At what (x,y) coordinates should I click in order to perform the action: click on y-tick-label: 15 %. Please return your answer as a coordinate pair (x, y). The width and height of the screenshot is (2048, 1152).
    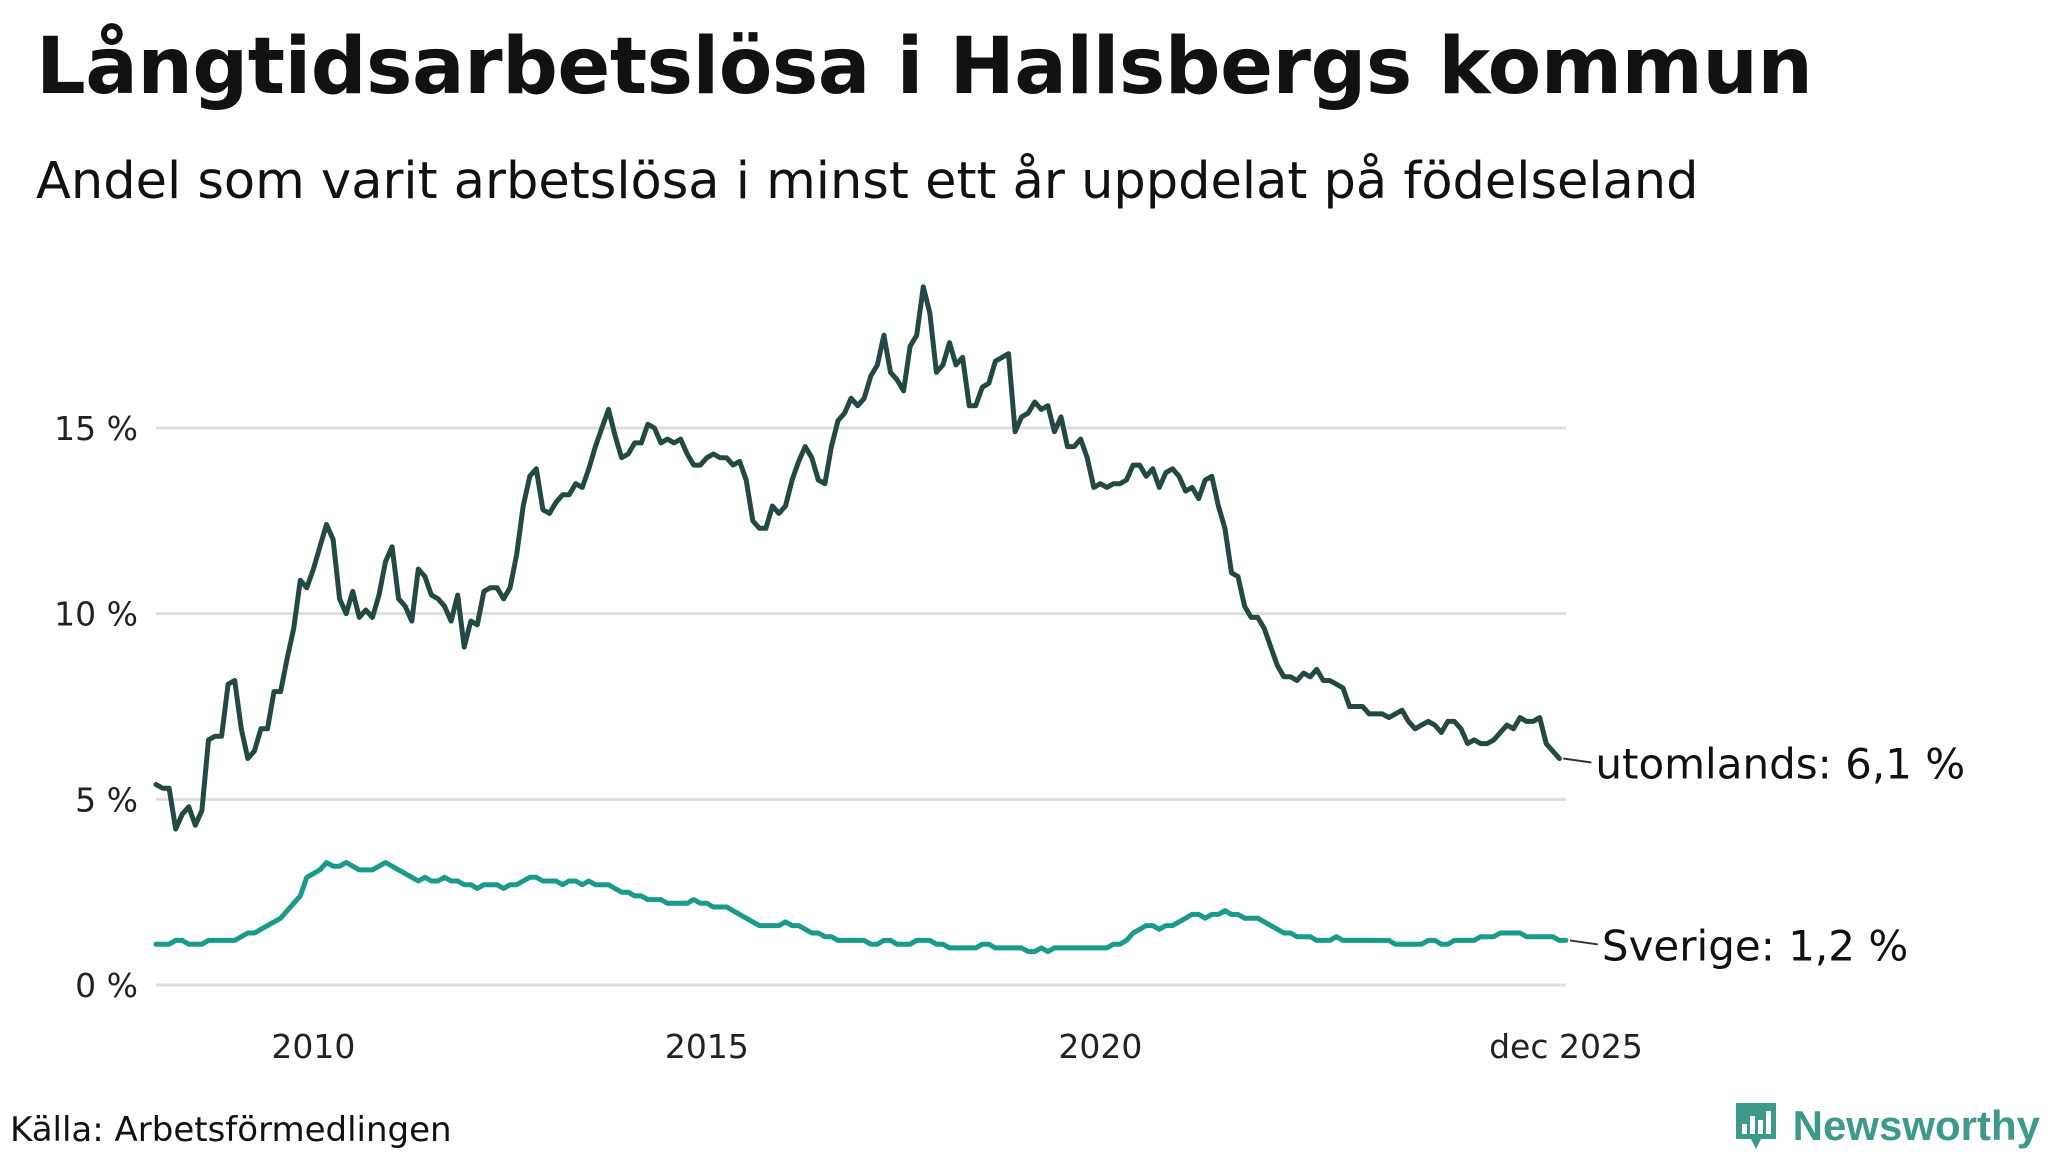
    Looking at the image, I should click on (96, 428).